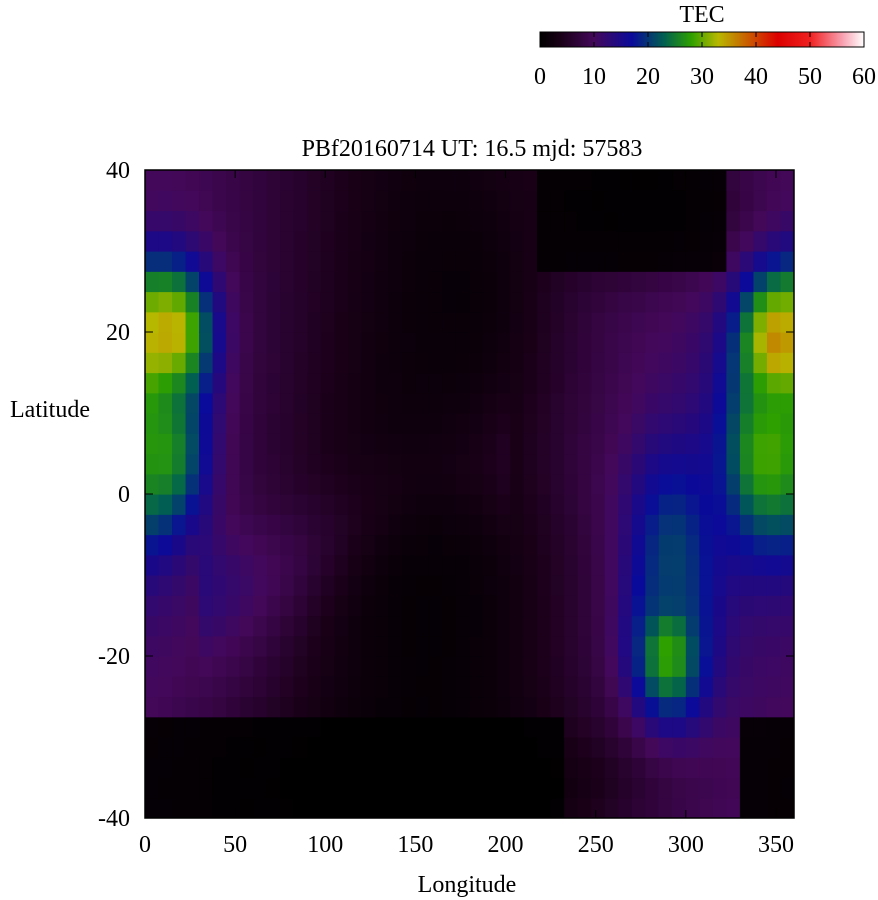 The width and height of the screenshot is (878, 900). Describe the element at coordinates (50, 410) in the screenshot. I see `y-axis-label: Latitude` at that location.